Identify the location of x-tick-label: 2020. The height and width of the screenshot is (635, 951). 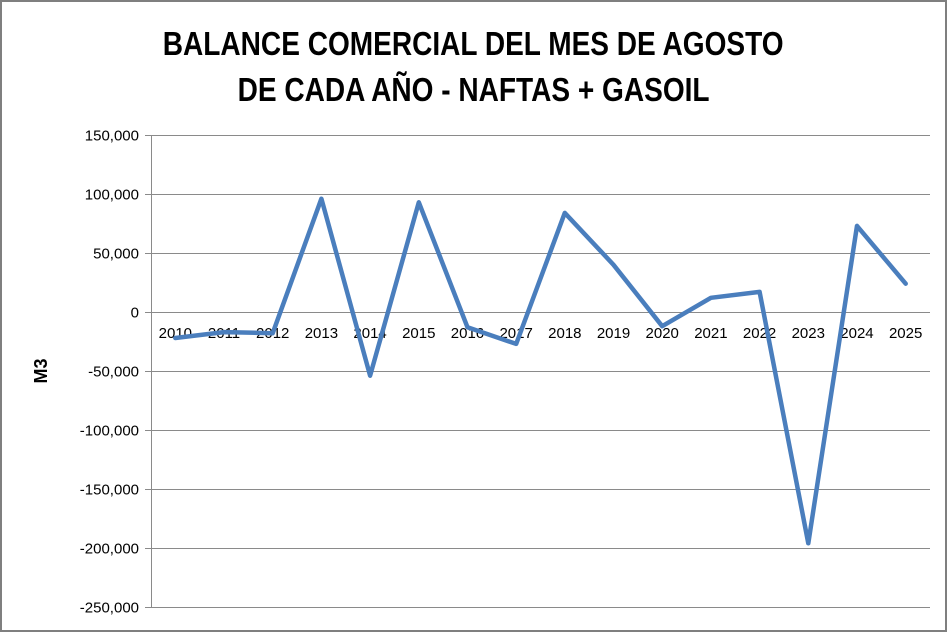
(662, 333).